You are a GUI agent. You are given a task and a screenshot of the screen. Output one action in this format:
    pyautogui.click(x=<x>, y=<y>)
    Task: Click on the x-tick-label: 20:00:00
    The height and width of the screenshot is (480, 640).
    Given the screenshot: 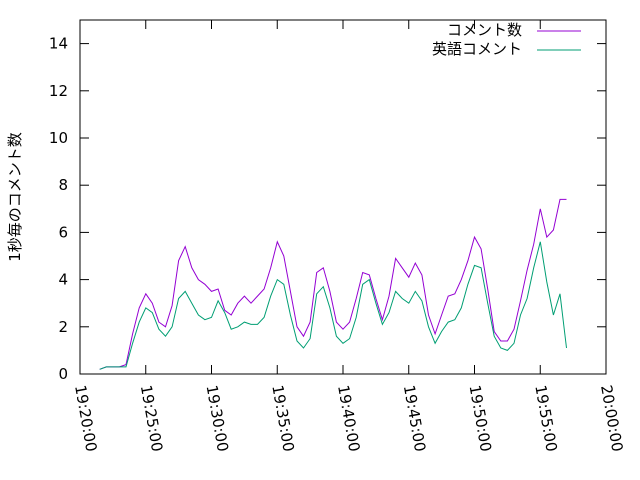 What is the action you would take?
    pyautogui.click(x=611, y=418)
    